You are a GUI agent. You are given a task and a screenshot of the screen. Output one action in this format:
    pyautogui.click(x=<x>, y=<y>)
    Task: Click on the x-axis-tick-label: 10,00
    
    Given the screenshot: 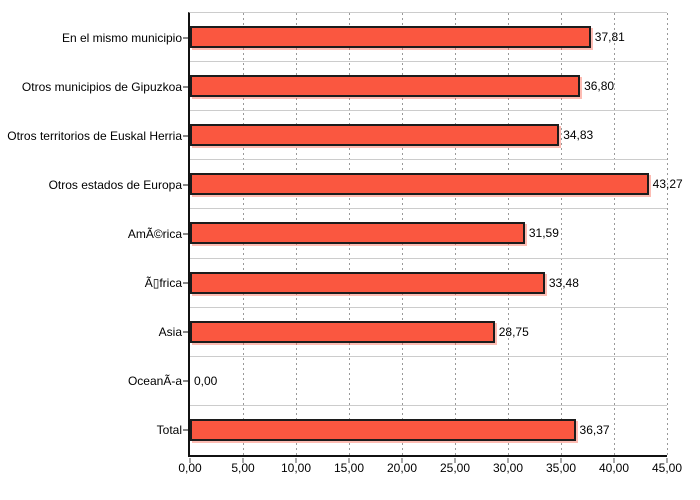 What is the action you would take?
    pyautogui.click(x=296, y=468)
    